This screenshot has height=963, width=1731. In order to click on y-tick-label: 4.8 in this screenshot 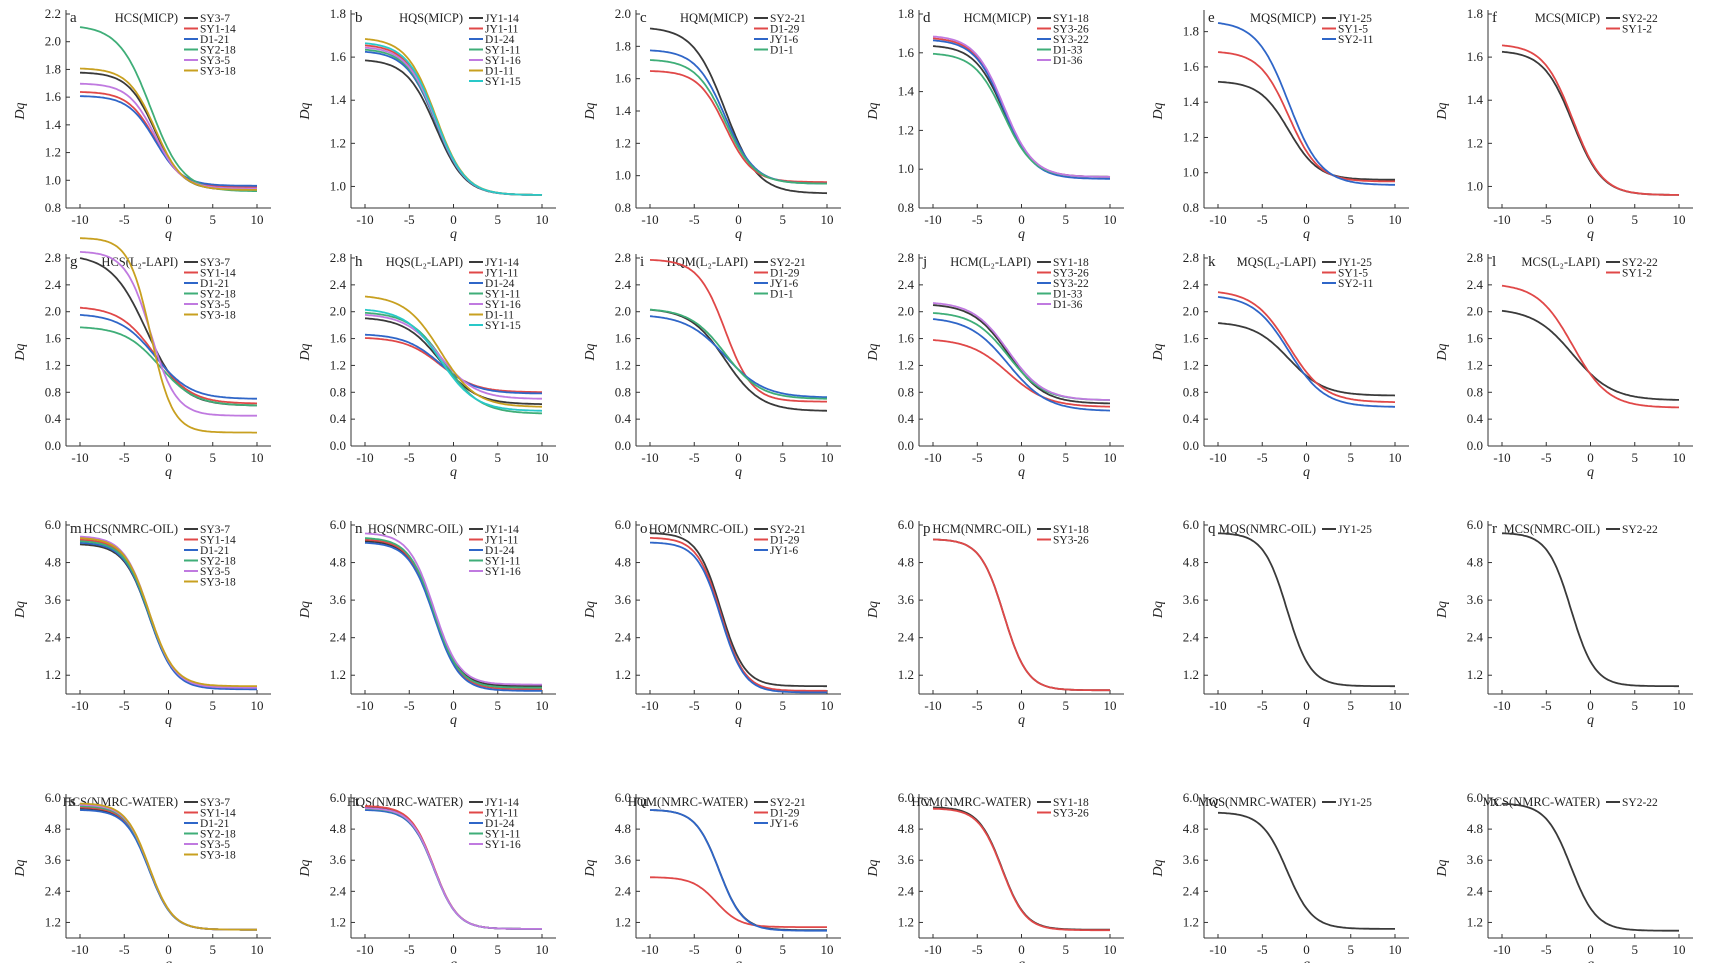, I will do `click(906, 562)`.